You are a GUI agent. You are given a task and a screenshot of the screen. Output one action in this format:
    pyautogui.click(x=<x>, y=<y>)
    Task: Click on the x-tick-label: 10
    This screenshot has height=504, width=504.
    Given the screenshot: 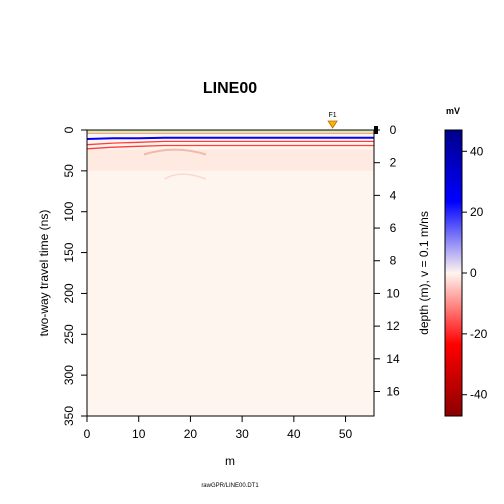 What is the action you would take?
    pyautogui.click(x=139, y=434)
    